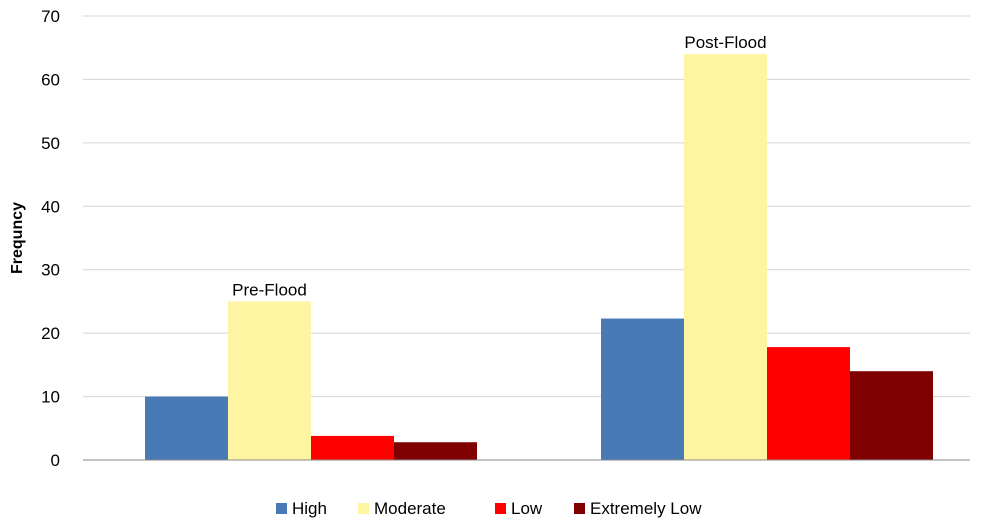  Describe the element at coordinates (55, 460) in the screenshot. I see `y-tick-label: 0` at that location.